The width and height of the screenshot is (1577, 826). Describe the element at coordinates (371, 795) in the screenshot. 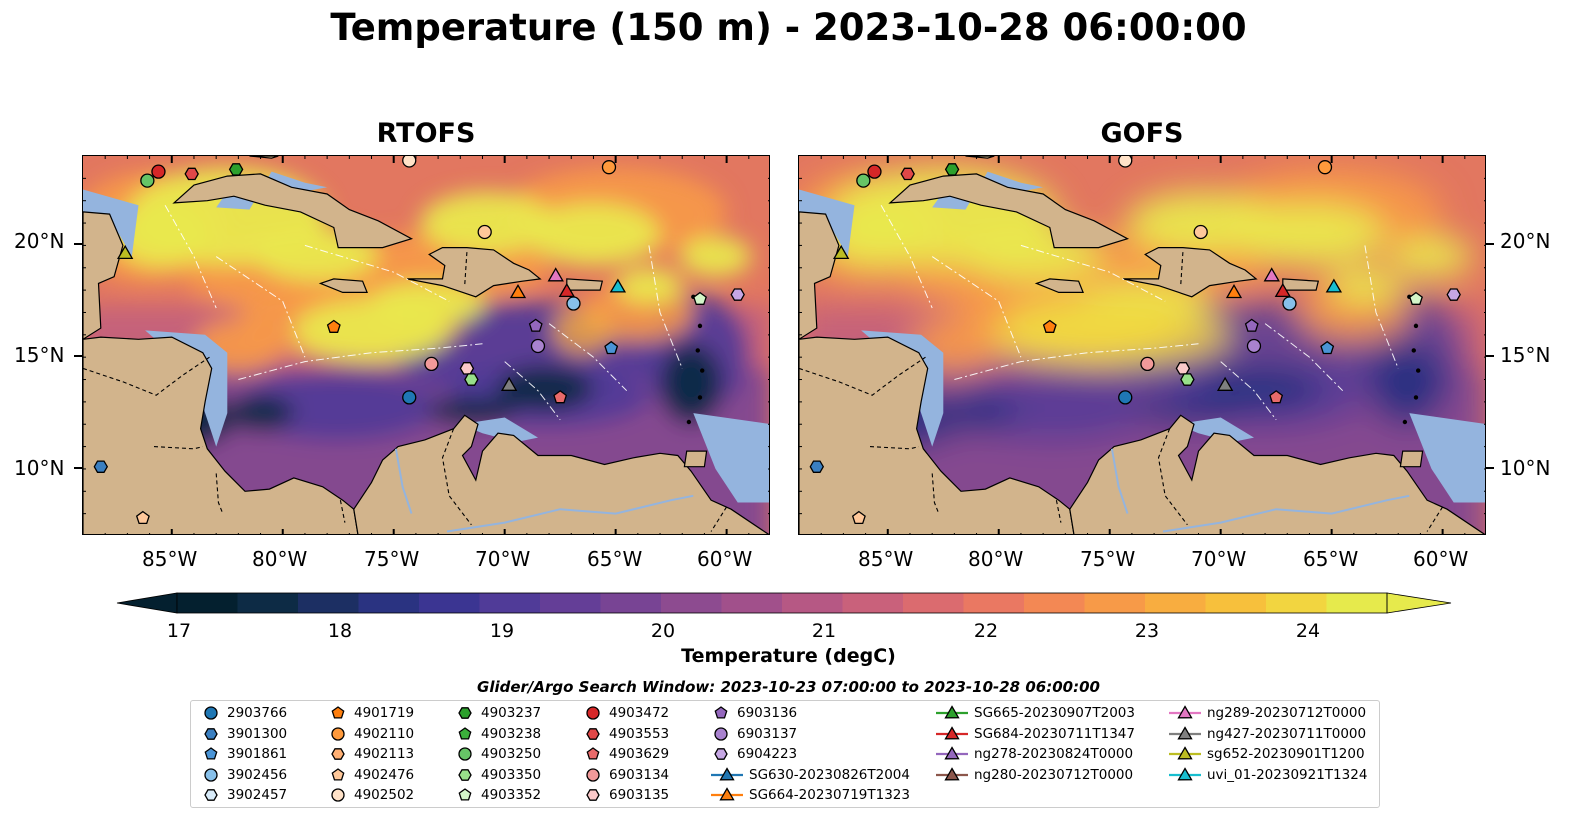

I see `legend-item: 4902502` at that location.